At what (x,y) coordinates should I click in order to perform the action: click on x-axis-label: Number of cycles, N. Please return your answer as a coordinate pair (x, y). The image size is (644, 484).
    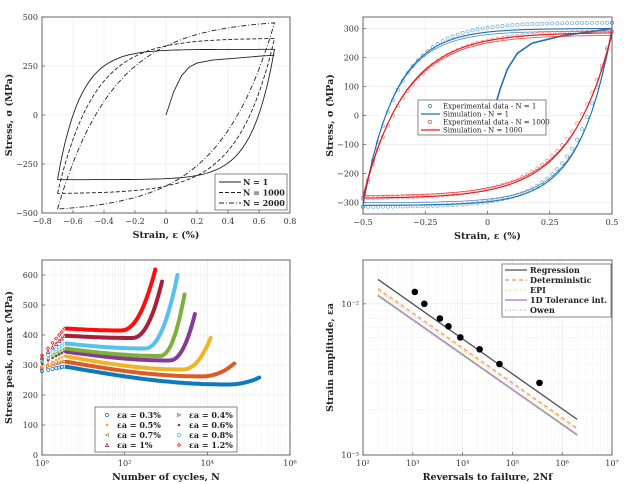
    Looking at the image, I should click on (166, 477).